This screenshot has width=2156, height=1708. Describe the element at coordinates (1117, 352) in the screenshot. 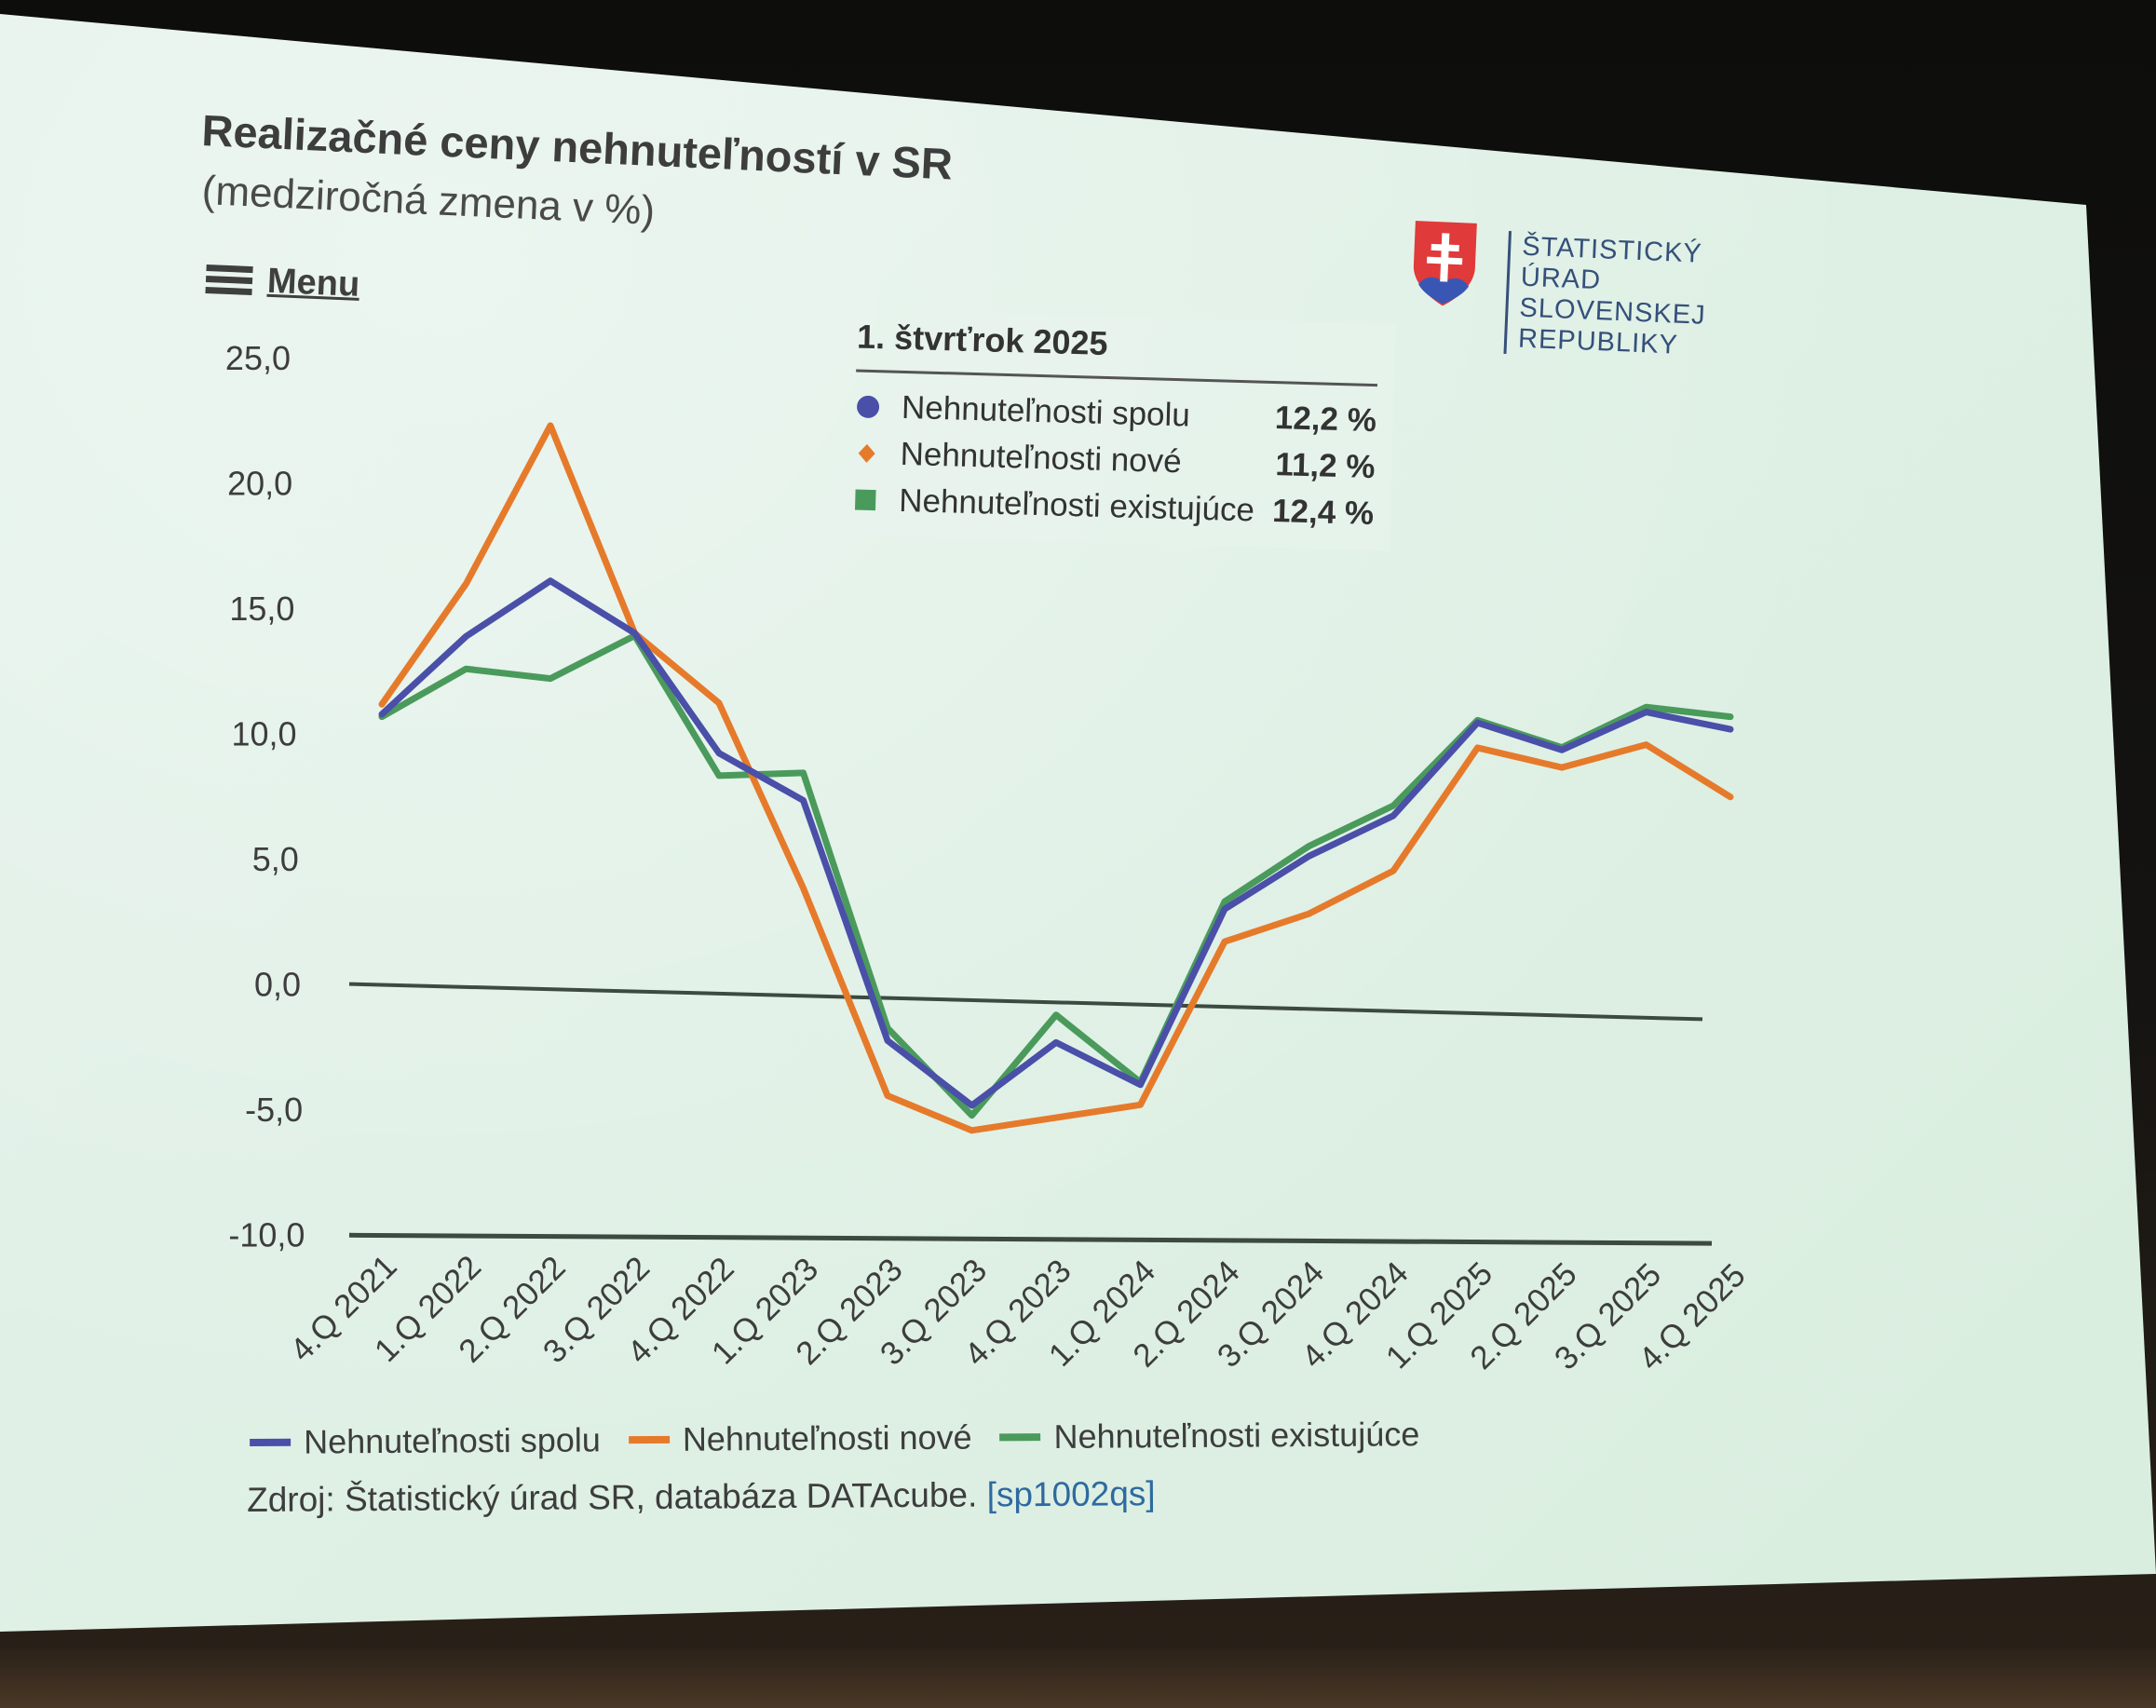

I see `summary-heading: 1. štvrťrok 2025` at that location.